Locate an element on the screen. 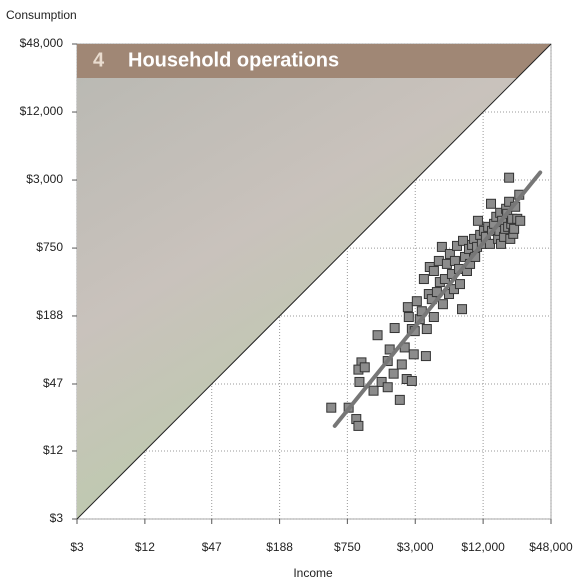 Image resolution: width=582 pixels, height=586 pixels. y-tick-label: $750 is located at coordinates (49, 247).